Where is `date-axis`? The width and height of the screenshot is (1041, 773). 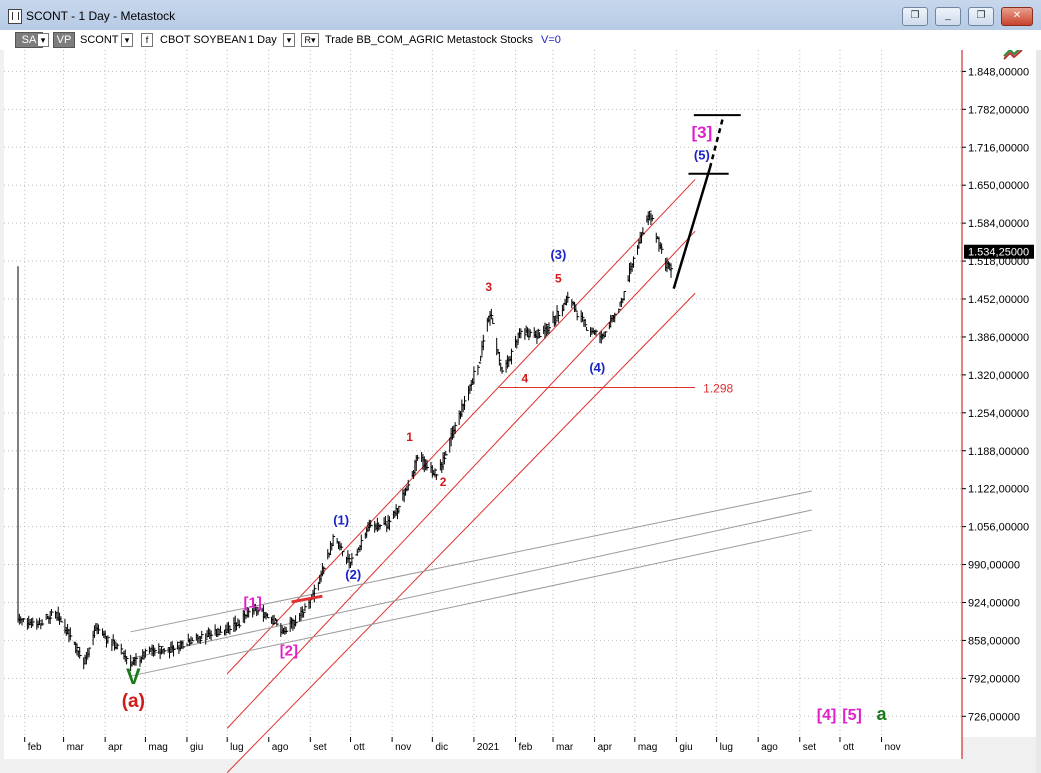 date-axis is located at coordinates (483, 748).